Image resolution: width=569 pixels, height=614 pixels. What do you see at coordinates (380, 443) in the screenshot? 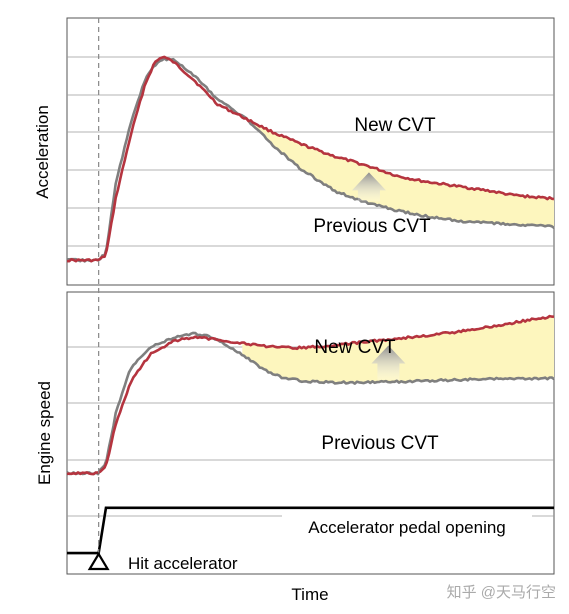
I see `engine-speed-previous-cvt-label: Previous CVT` at bounding box center [380, 443].